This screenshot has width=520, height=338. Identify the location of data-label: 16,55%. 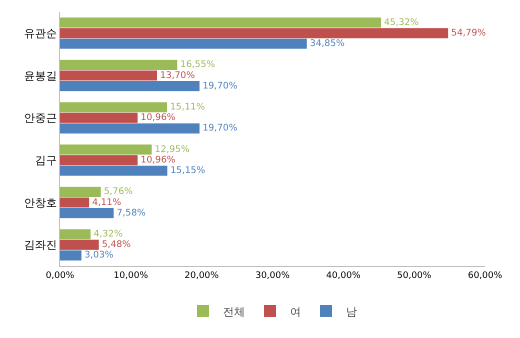
(198, 65).